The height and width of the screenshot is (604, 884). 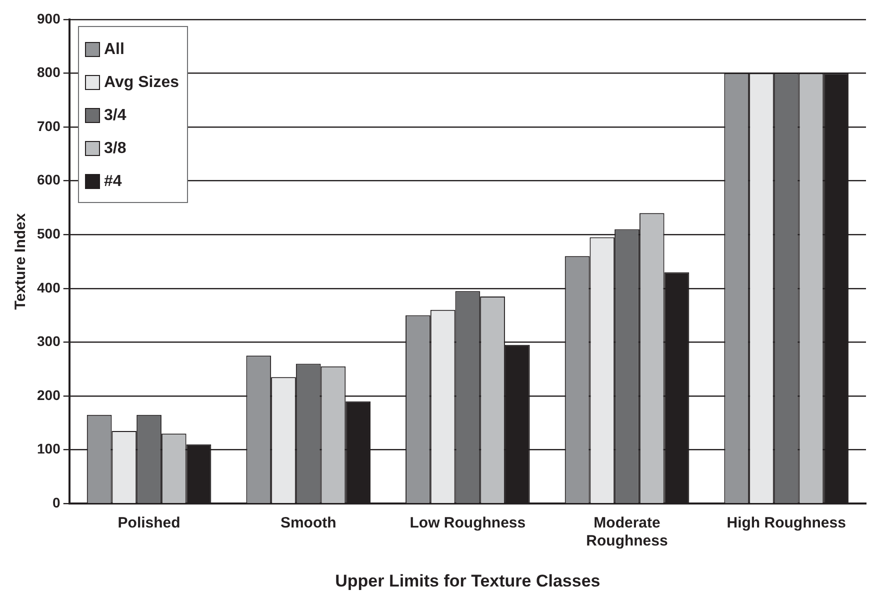 What do you see at coordinates (115, 149) in the screenshot?
I see `legend-label: 3/8` at bounding box center [115, 149].